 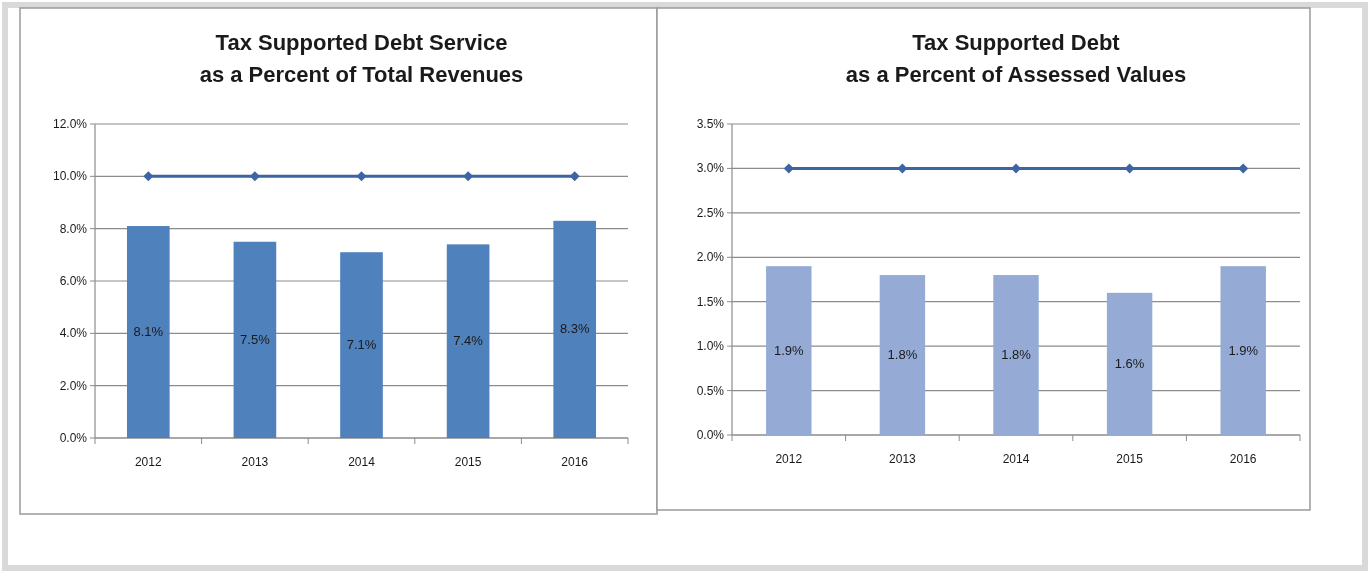 What do you see at coordinates (710, 390) in the screenshot?
I see `y-tick-label: 0.5%` at bounding box center [710, 390].